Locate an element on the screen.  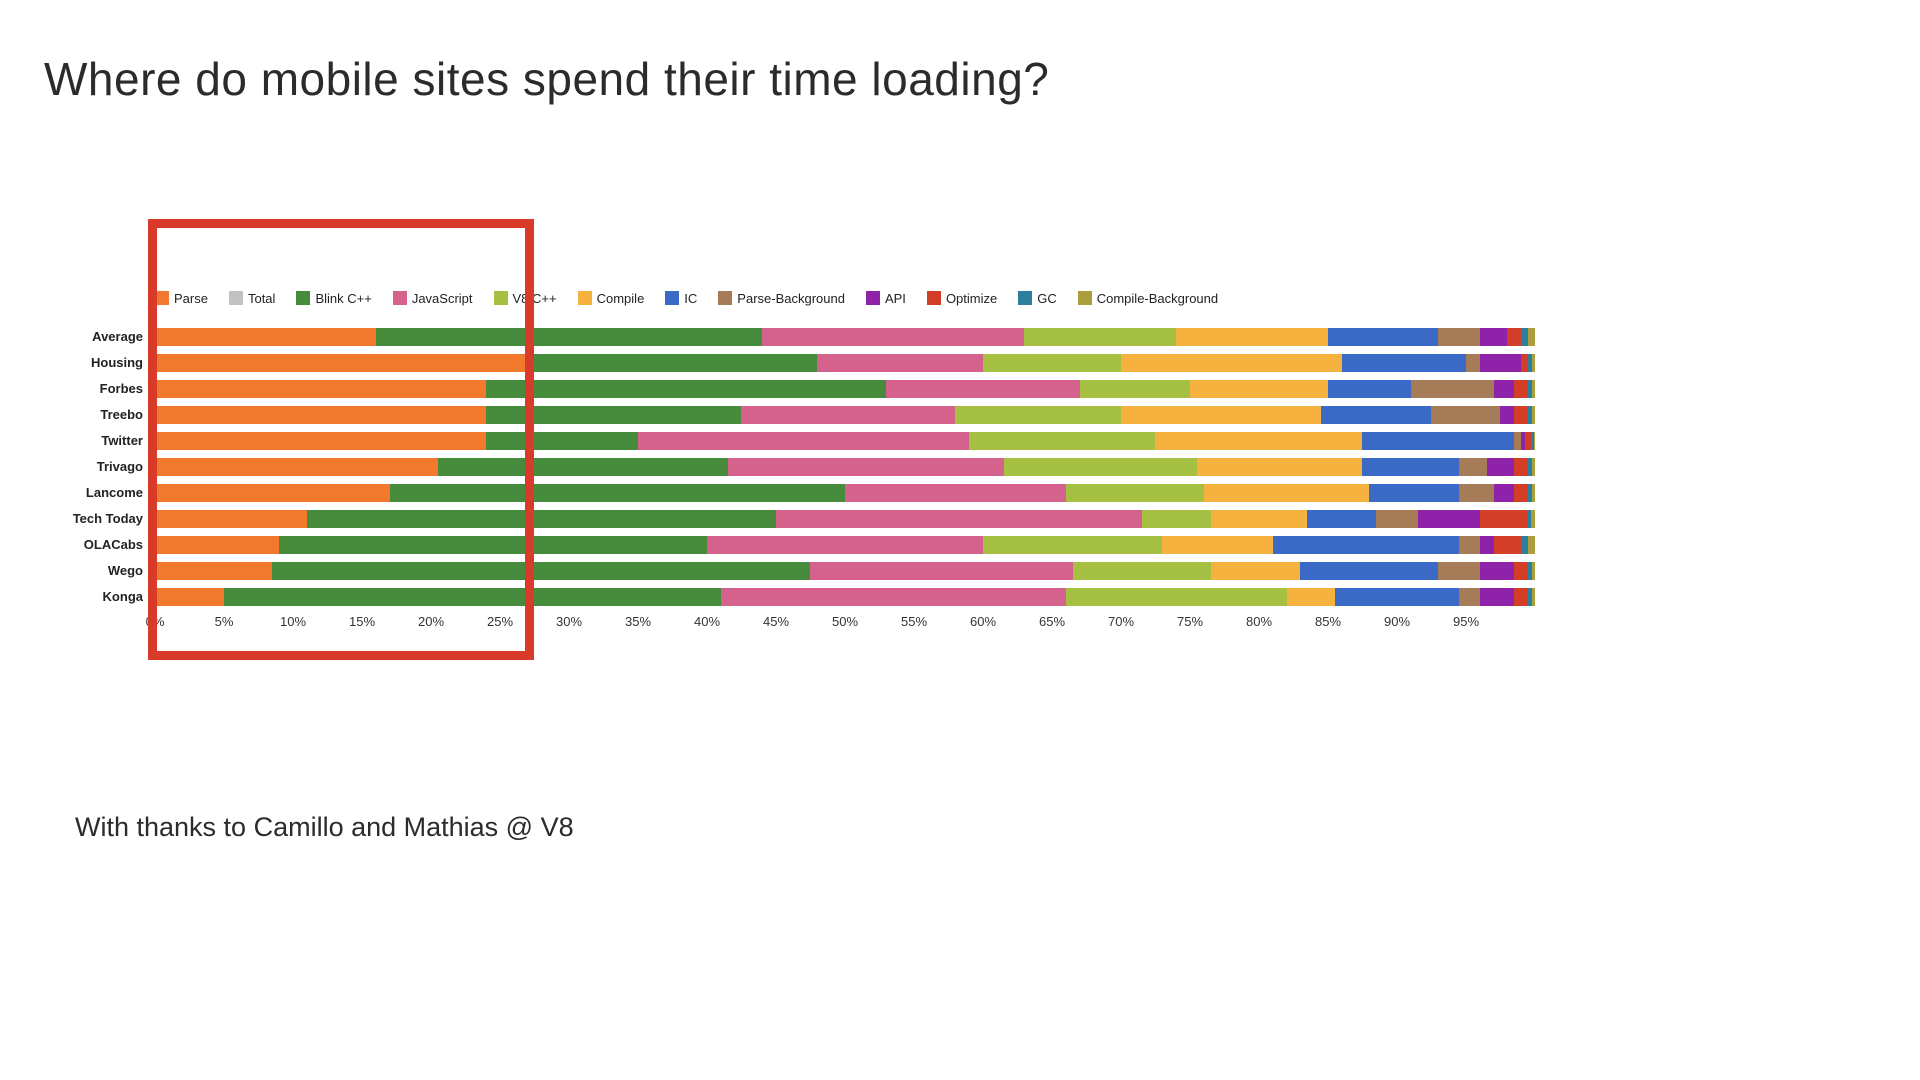
legend-label: IC is located at coordinates (691, 298).